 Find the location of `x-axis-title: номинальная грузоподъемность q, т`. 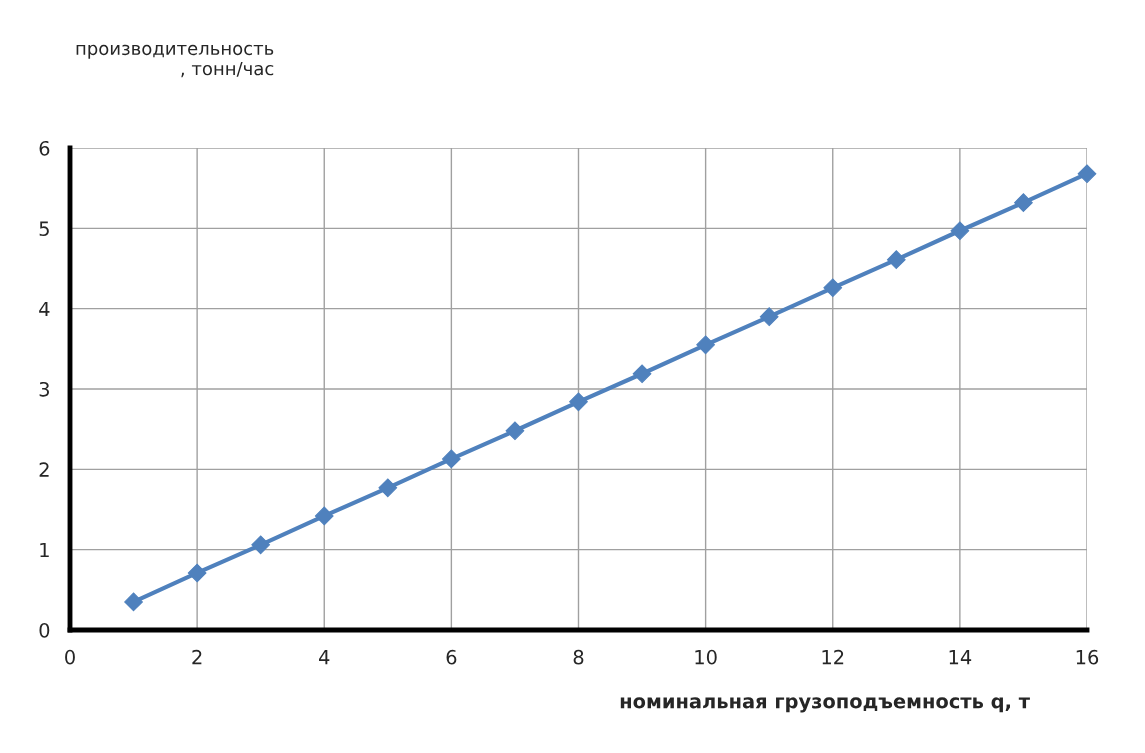

x-axis-title: номинальная грузоподъемность q, т is located at coordinates (825, 705).